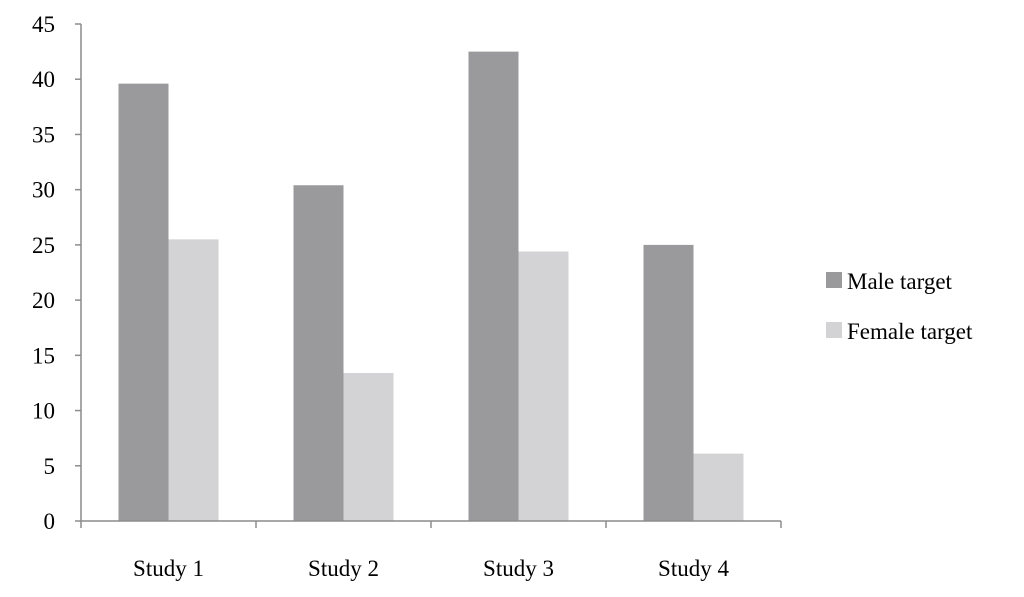 The width and height of the screenshot is (1024, 597). Describe the element at coordinates (50, 521) in the screenshot. I see `y-tick-label: 0` at that location.